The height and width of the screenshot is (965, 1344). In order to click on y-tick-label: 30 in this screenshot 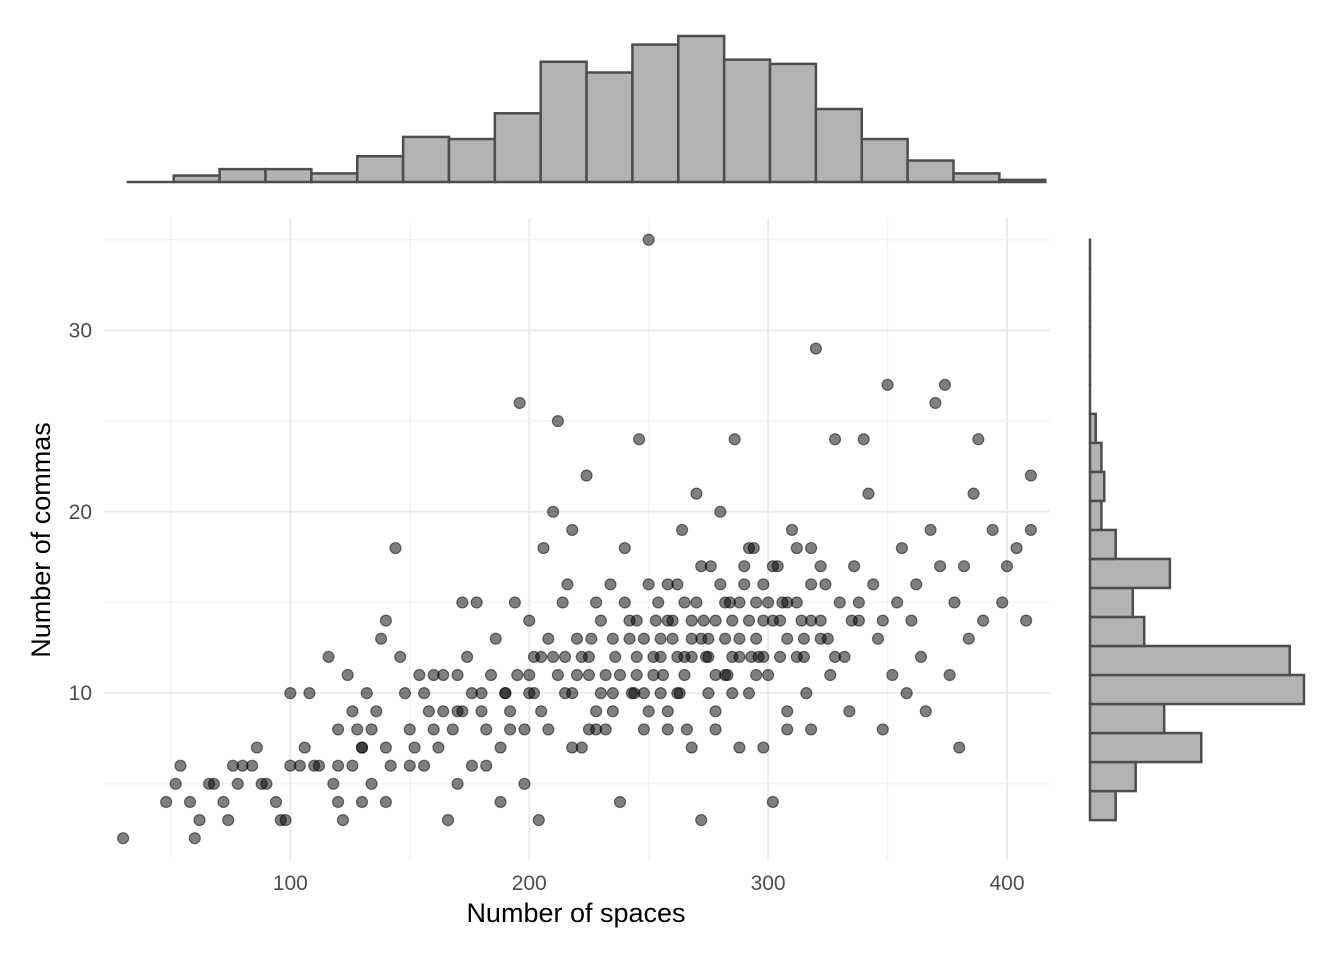, I will do `click(80, 330)`.